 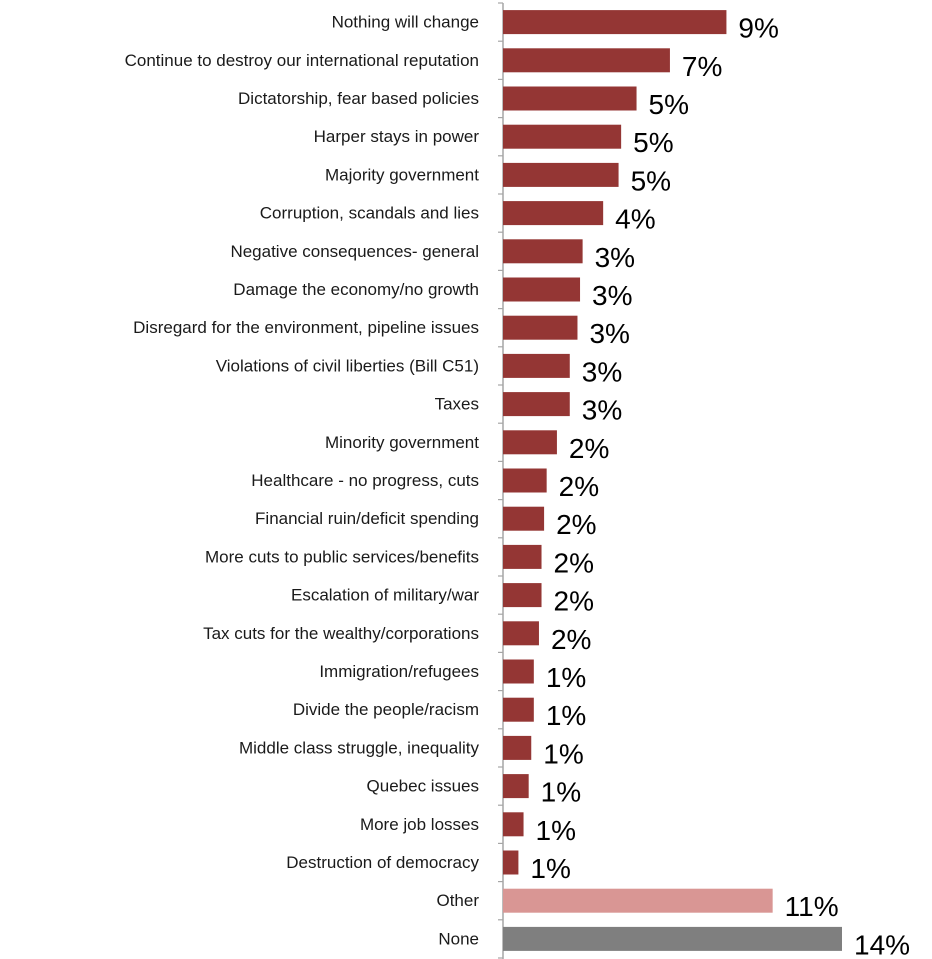 What do you see at coordinates (615, 22) in the screenshot?
I see `bar-nothing-will-change` at bounding box center [615, 22].